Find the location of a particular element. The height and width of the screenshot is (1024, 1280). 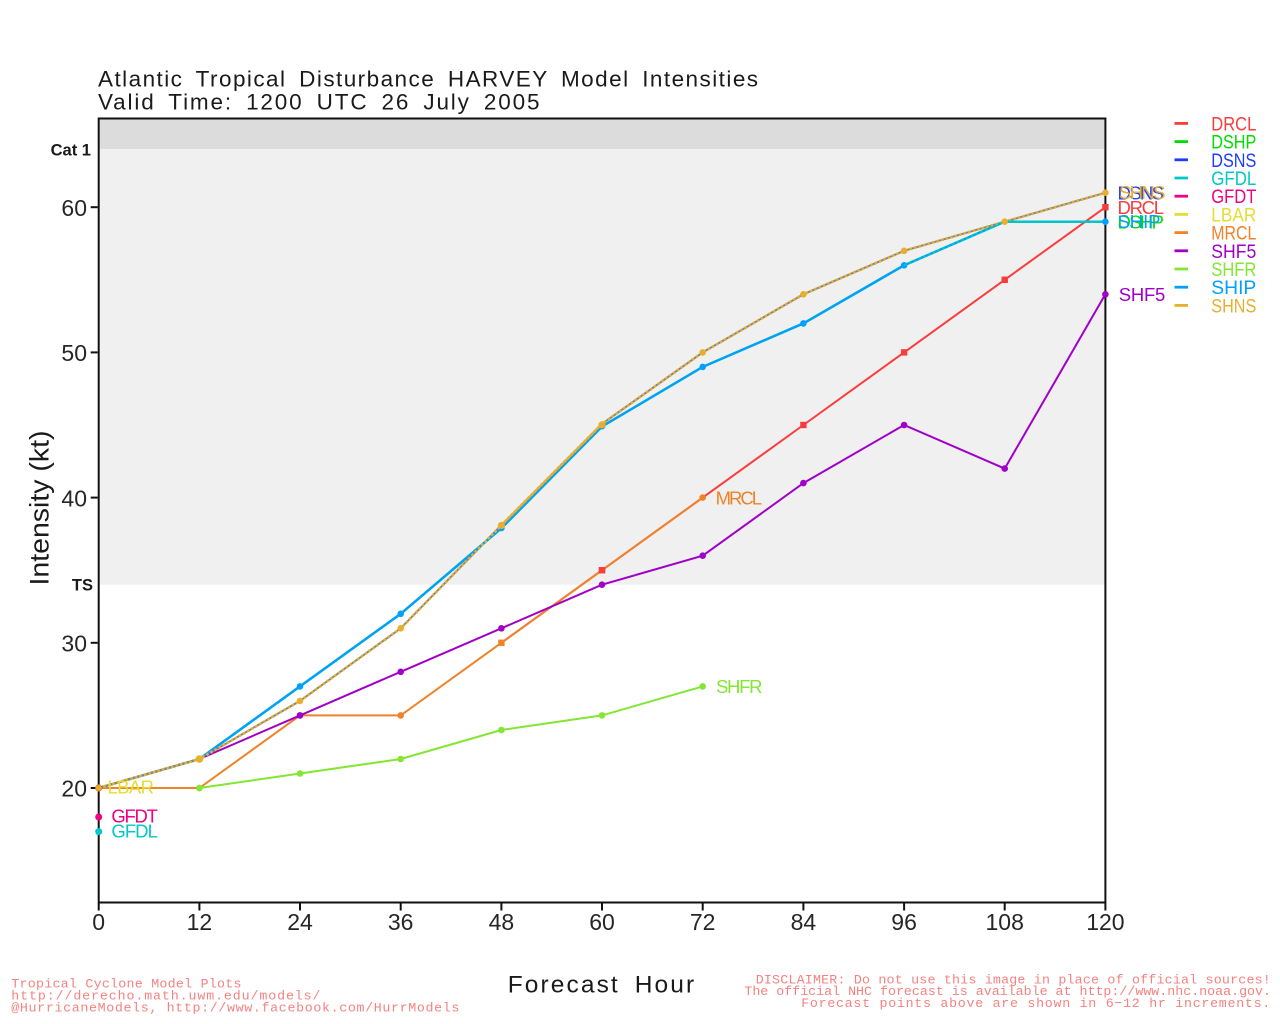

svg-text: 12 is located at coordinates (200, 922).